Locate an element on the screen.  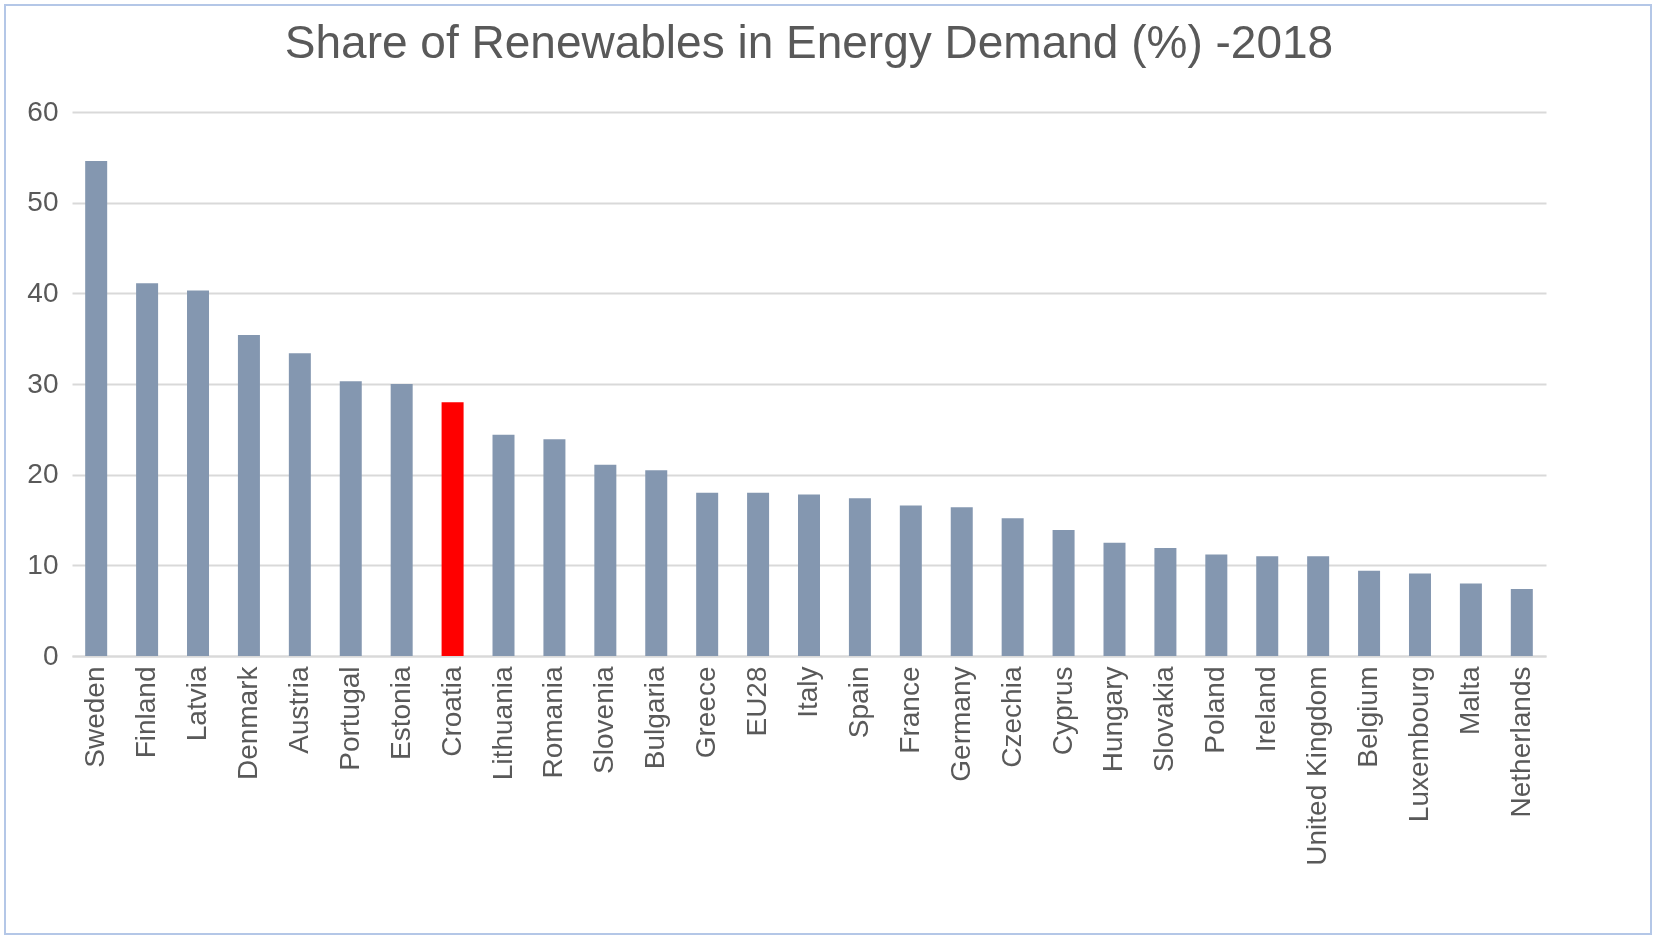
x-tick-label: Austria is located at coordinates (298, 710).